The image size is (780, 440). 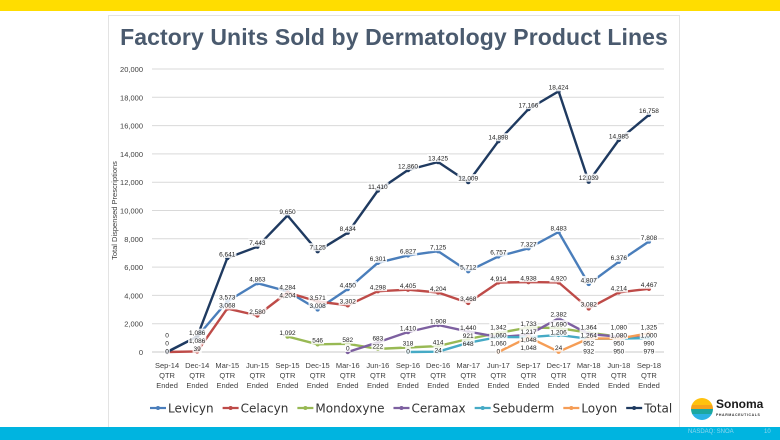 What do you see at coordinates (198, 349) in the screenshot?
I see `data-label-celacyn: 39` at bounding box center [198, 349].